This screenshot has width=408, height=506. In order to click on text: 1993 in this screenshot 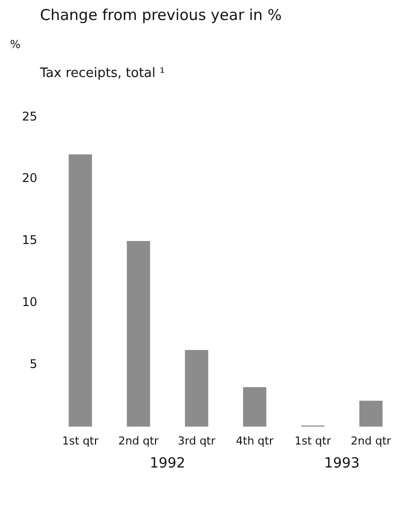, I will do `click(342, 463)`.